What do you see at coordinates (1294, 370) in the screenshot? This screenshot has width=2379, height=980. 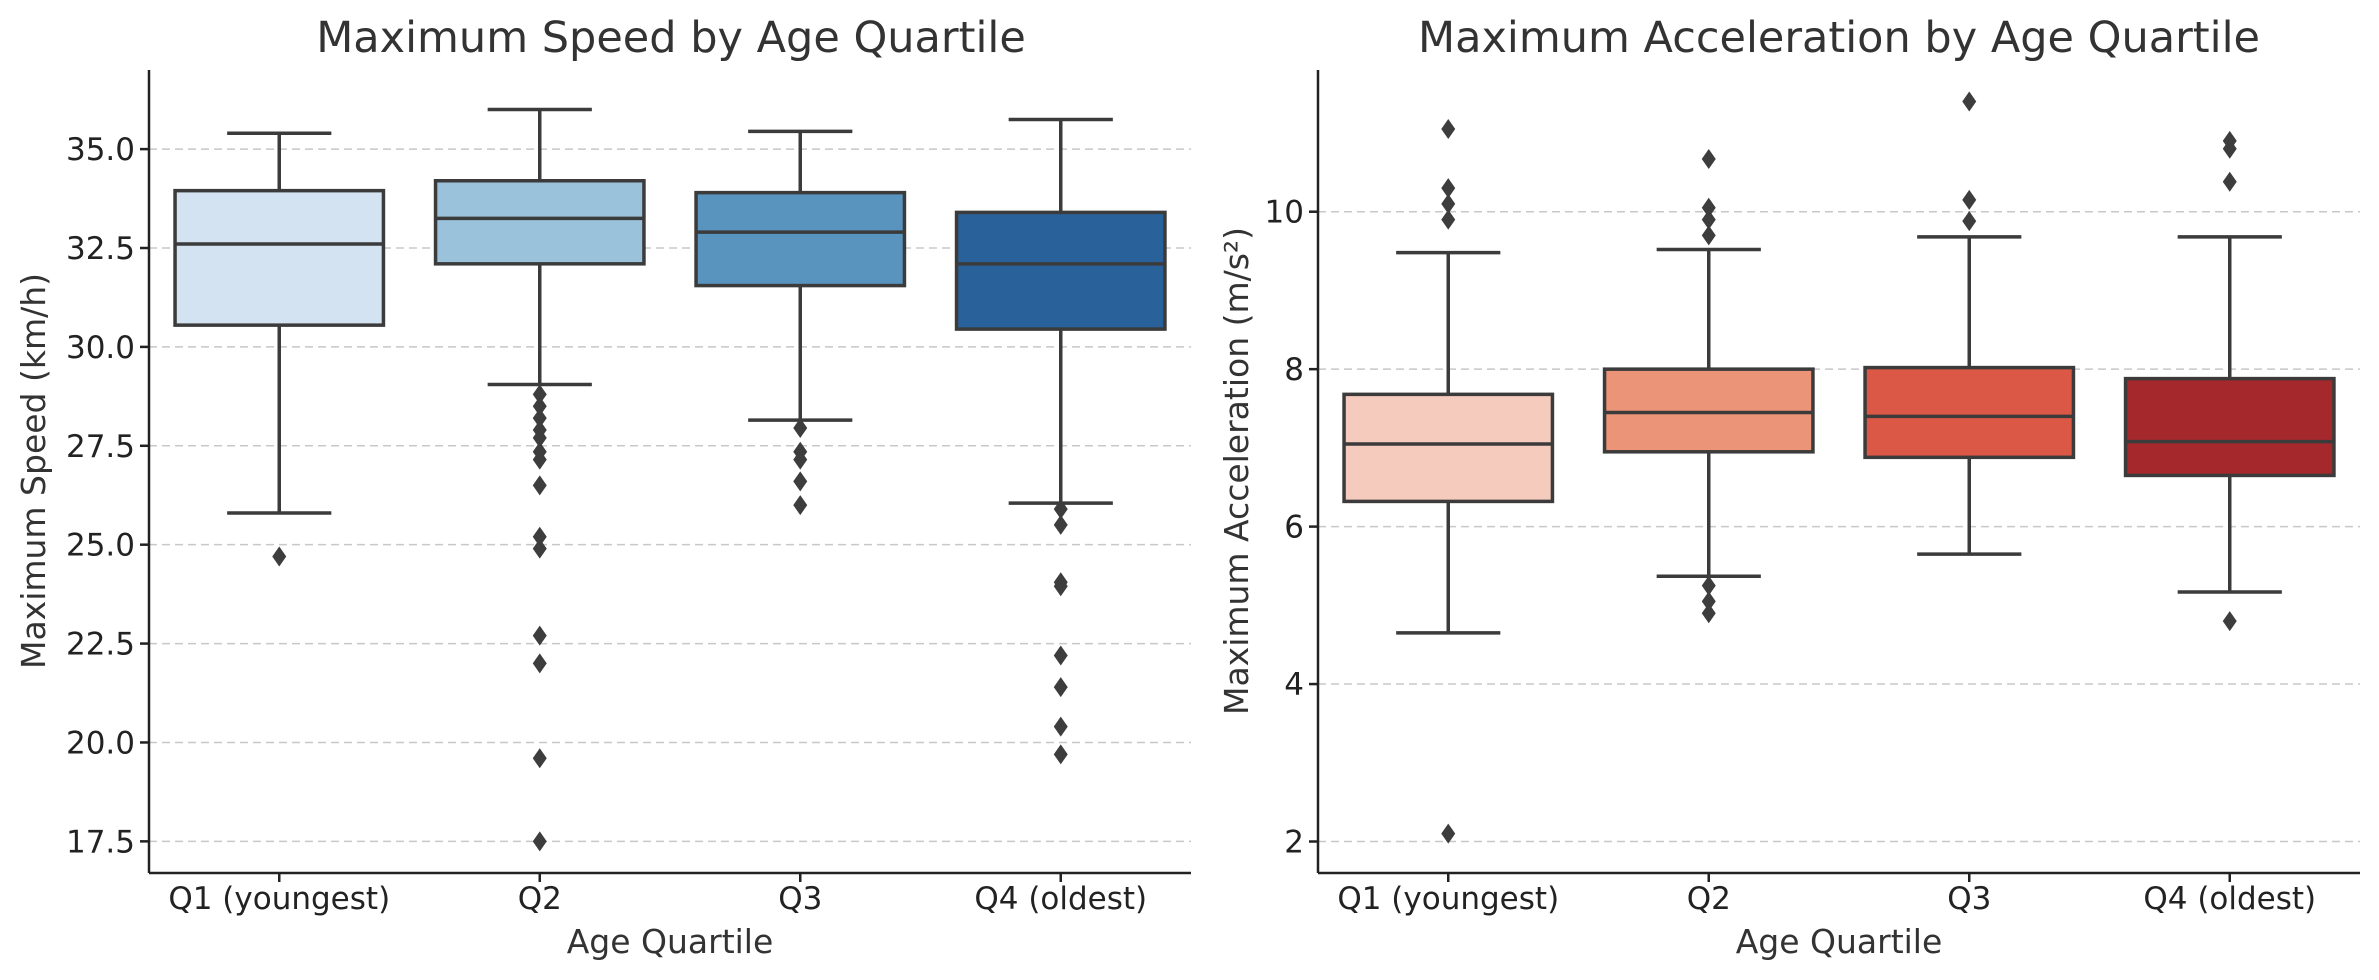 I see `acceleration-y-tick-label: 8` at bounding box center [1294, 370].